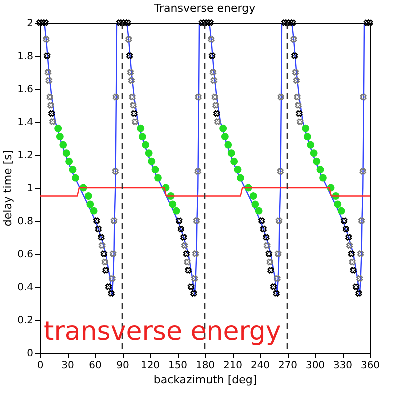 This screenshot has width=408, height=418. Describe the element at coordinates (68, 366) in the screenshot. I see `x-tick-label: 30` at that location.